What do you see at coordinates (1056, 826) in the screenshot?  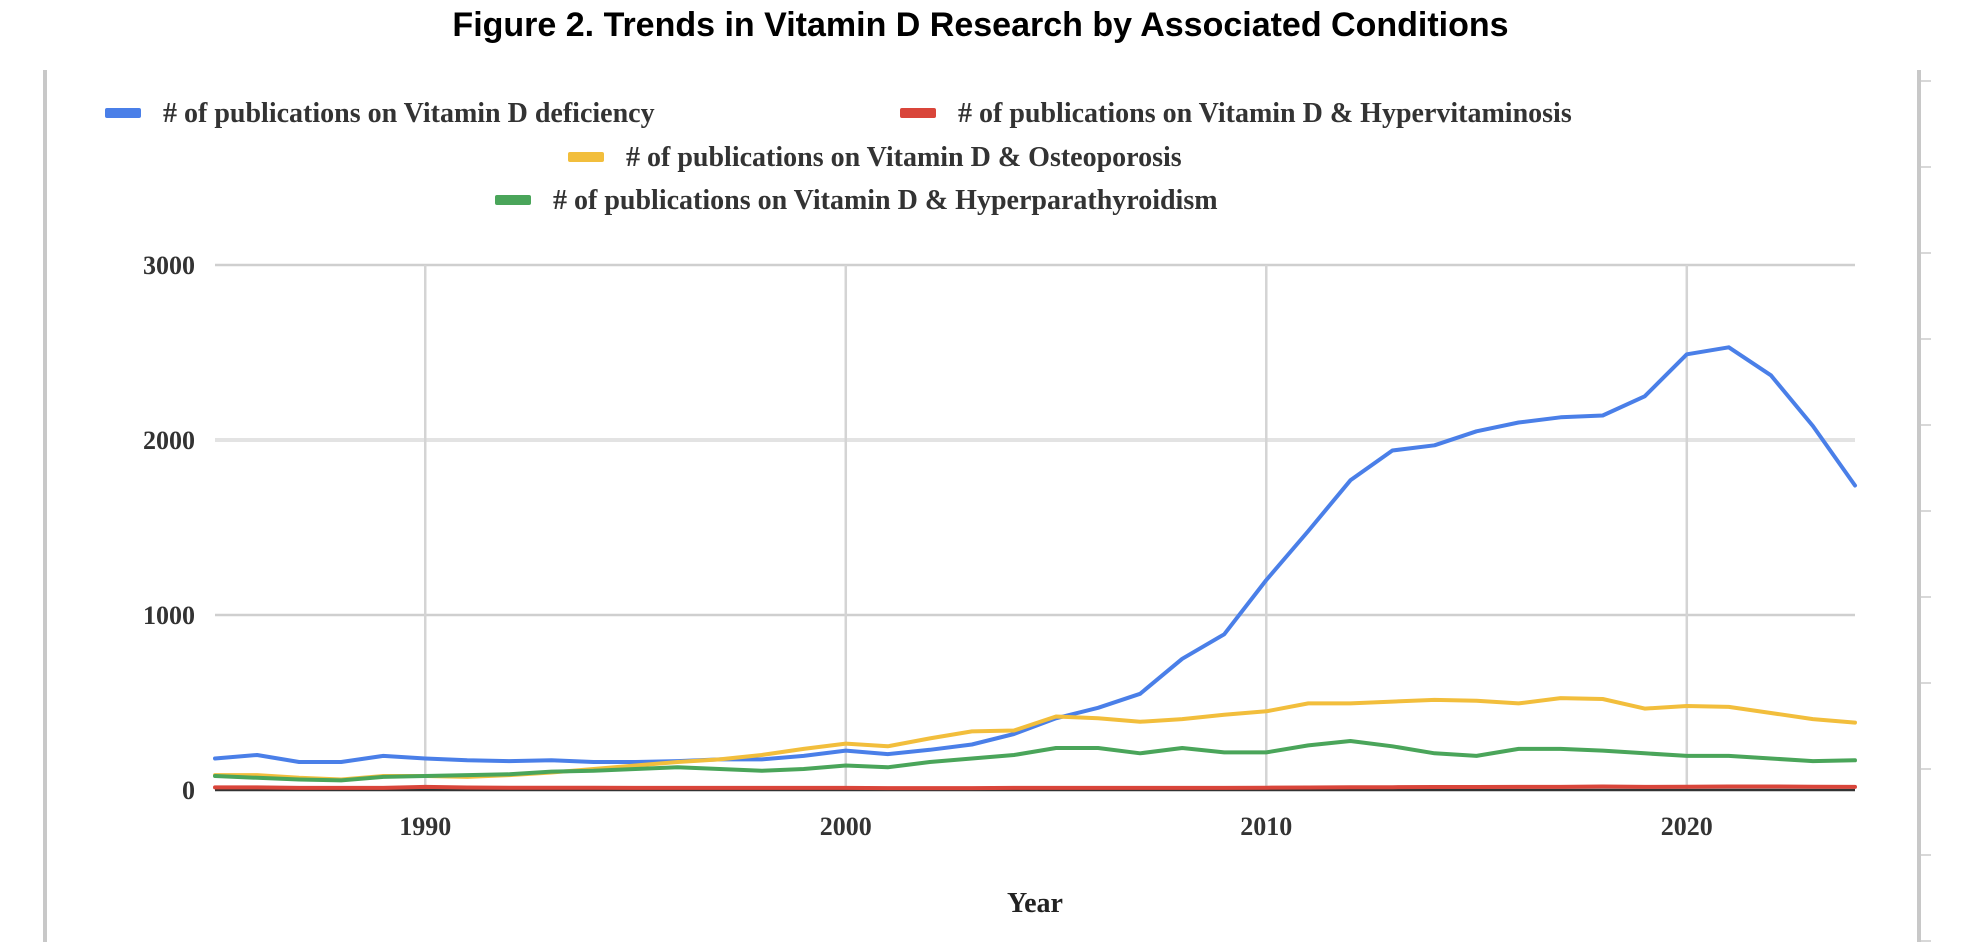 I see `x-axis-ticks: 1990 2000 2010 2020` at bounding box center [1056, 826].